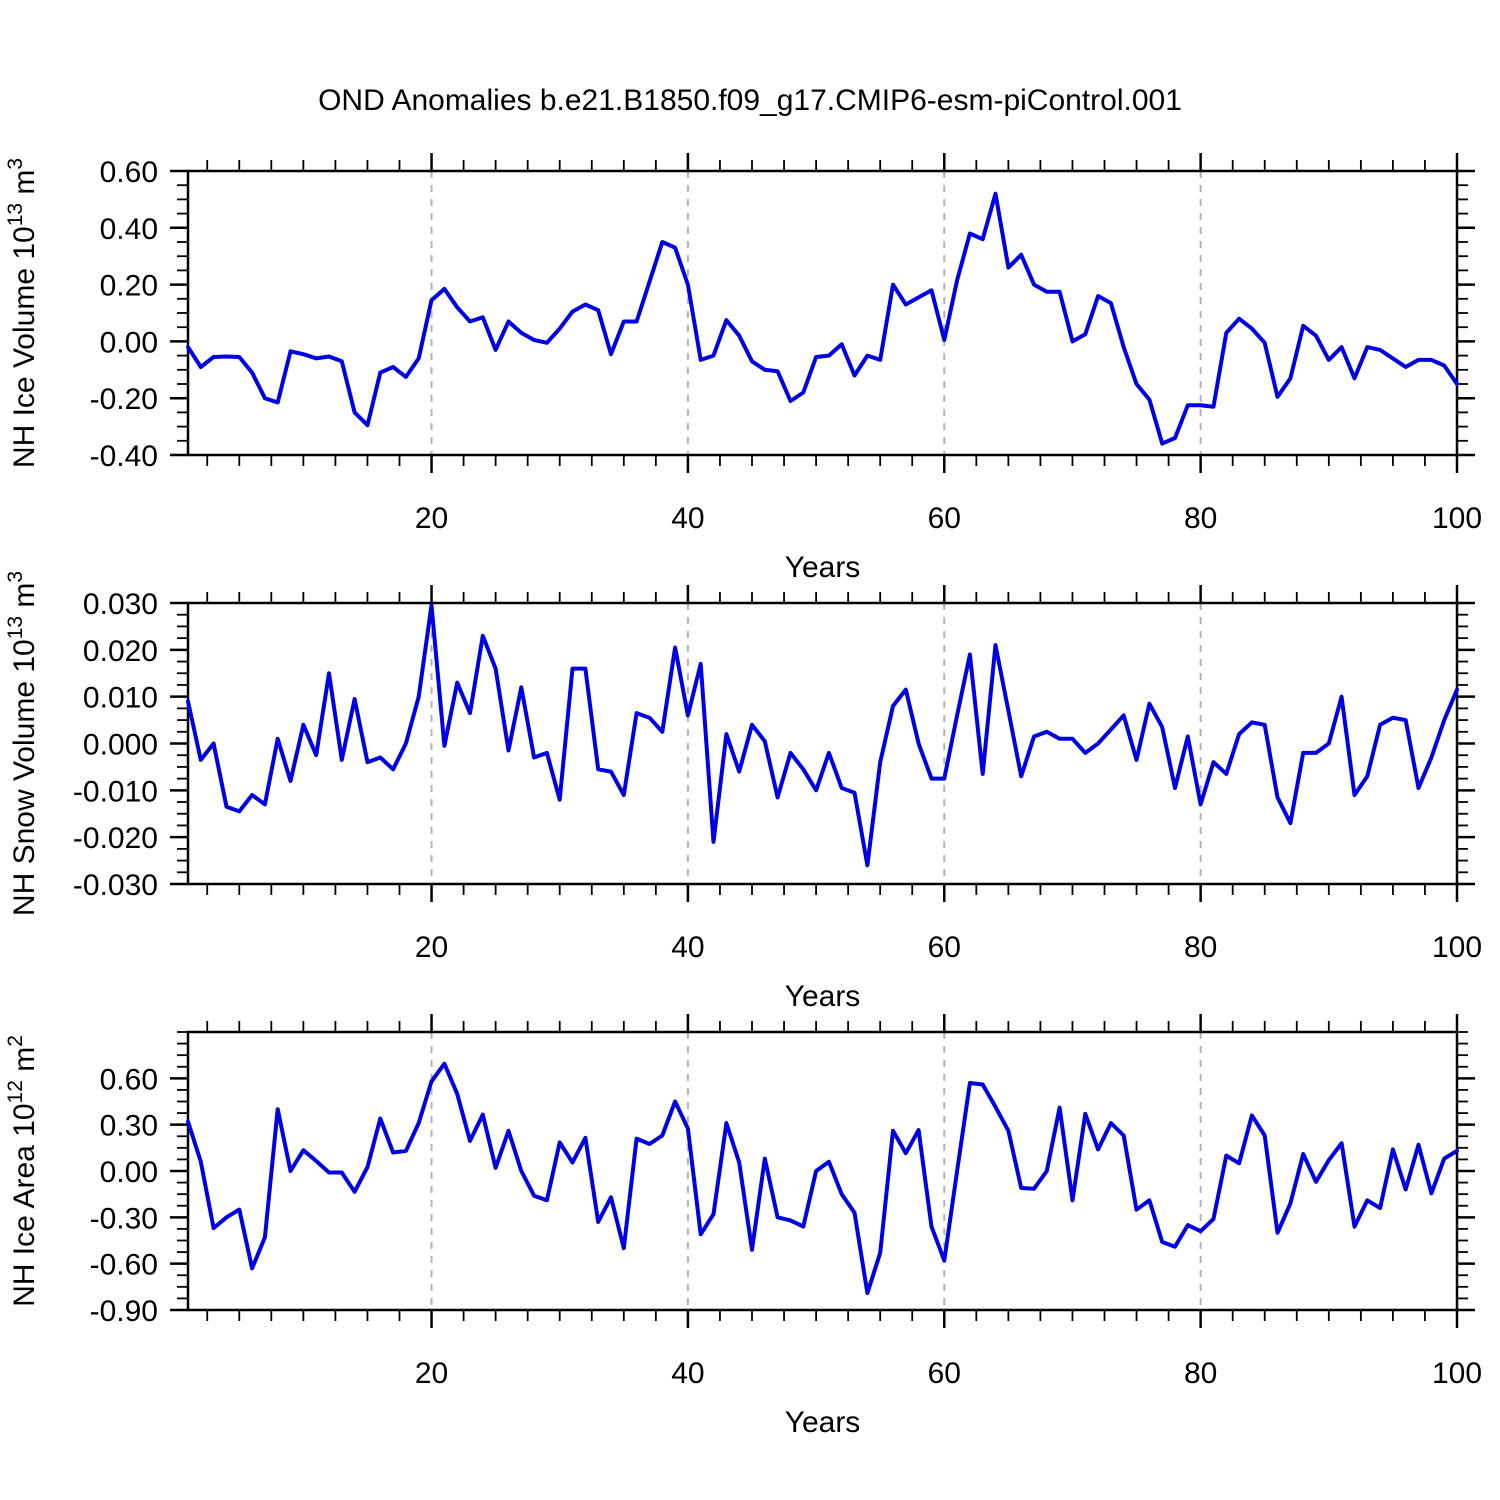 The width and height of the screenshot is (1500, 1500). What do you see at coordinates (115, 791) in the screenshot?
I see `y-tick-label: -0.010` at bounding box center [115, 791].